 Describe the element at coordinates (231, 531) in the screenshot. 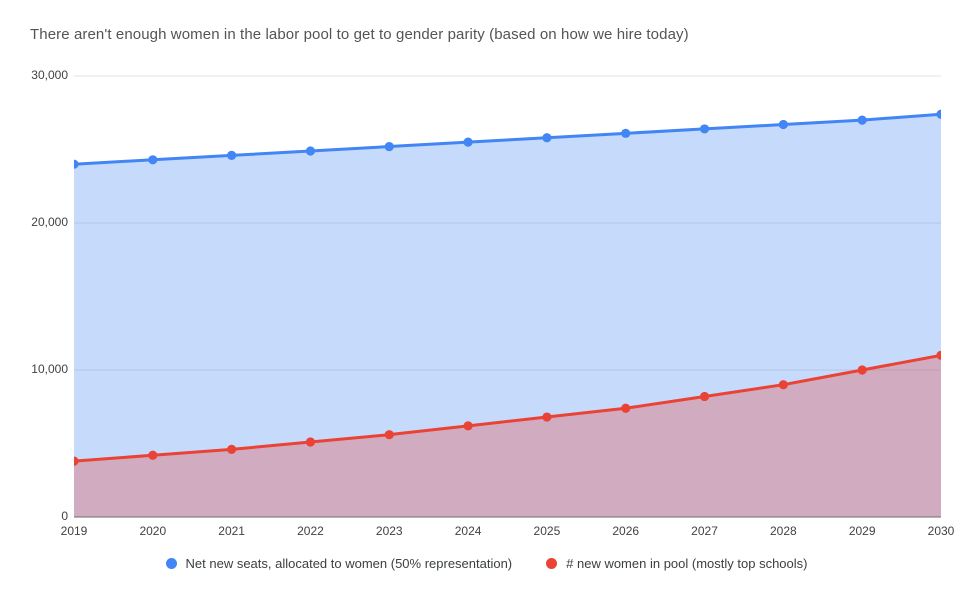

I see `x-tick-label: 2021` at that location.